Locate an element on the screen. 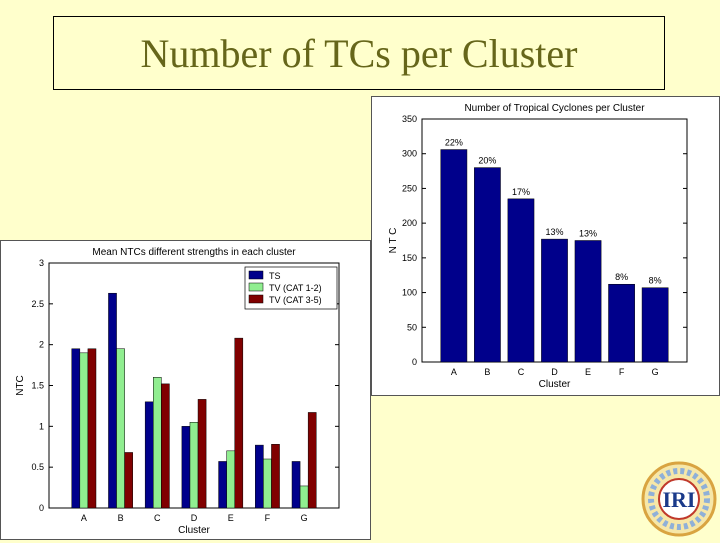  y-tick-label: 1 is located at coordinates (41, 426).